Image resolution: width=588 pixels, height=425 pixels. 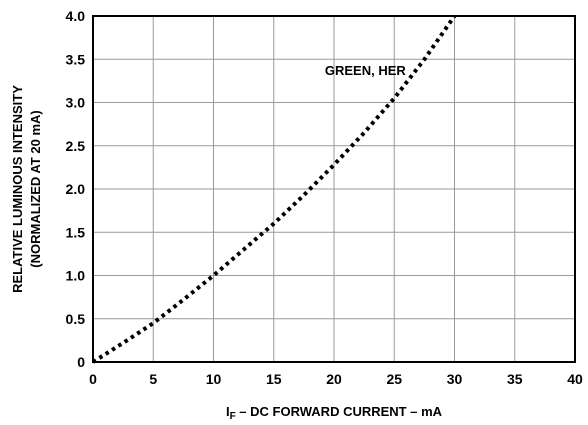 I want to click on y-axis-title-line-1: RELATIVE LUMINOUS INTENSITY, so click(x=17, y=189).